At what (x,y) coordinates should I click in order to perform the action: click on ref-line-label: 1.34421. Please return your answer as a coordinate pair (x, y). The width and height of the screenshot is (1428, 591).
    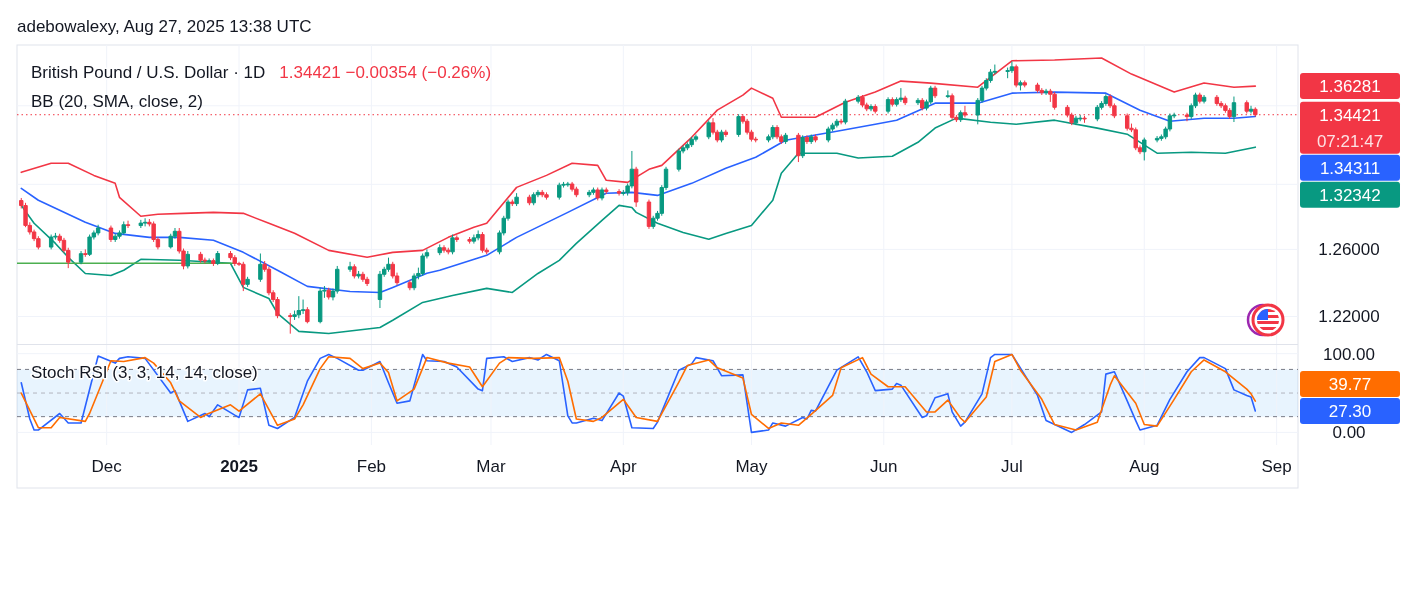
    Looking at the image, I should click on (1350, 115).